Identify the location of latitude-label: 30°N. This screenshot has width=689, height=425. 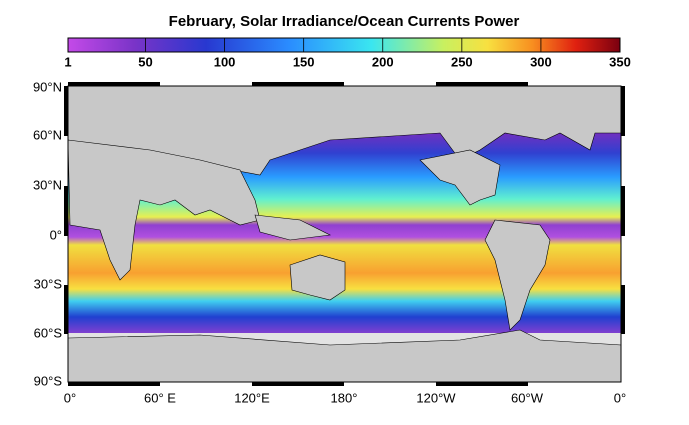
(47, 184).